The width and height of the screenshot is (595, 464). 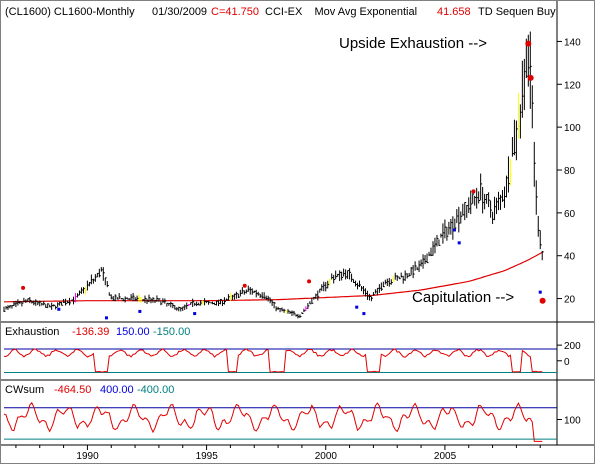 What do you see at coordinates (90, 332) in the screenshot?
I see `exhaustion-current: -136.39` at bounding box center [90, 332].